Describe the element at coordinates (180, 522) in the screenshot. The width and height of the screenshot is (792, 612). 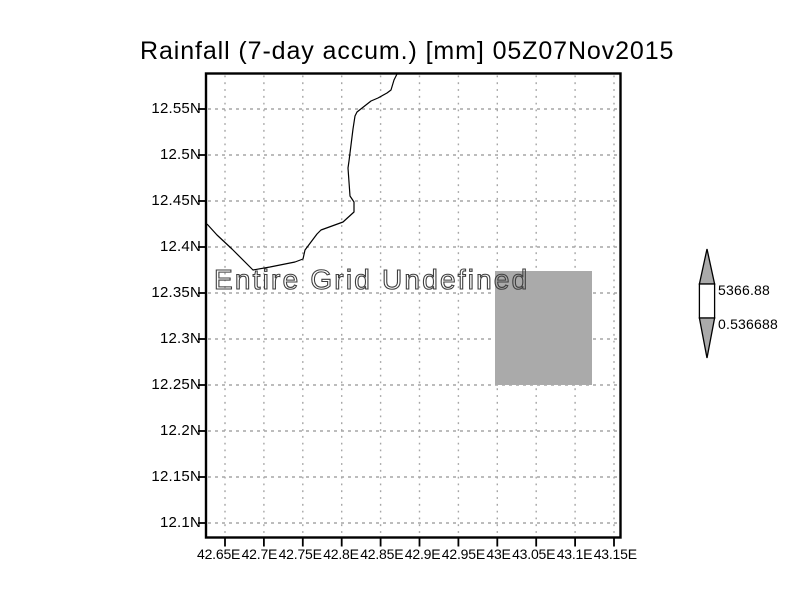
I see `y-axis-label: 12.1N` at that location.